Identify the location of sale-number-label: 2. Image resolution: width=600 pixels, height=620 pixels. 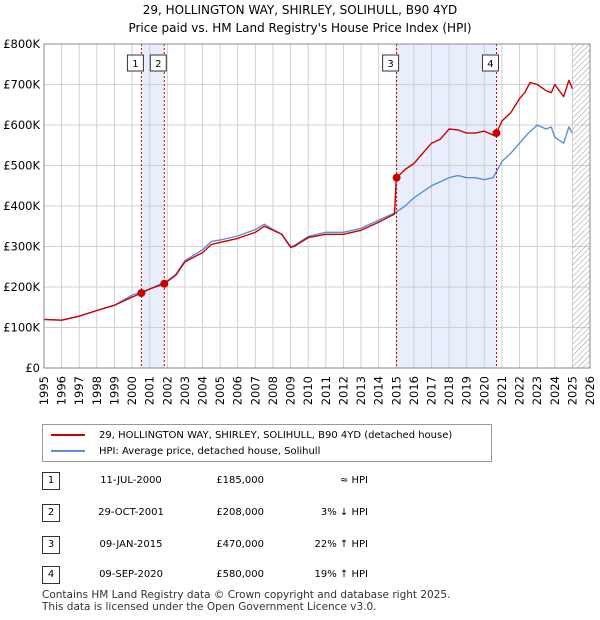
(158, 64).